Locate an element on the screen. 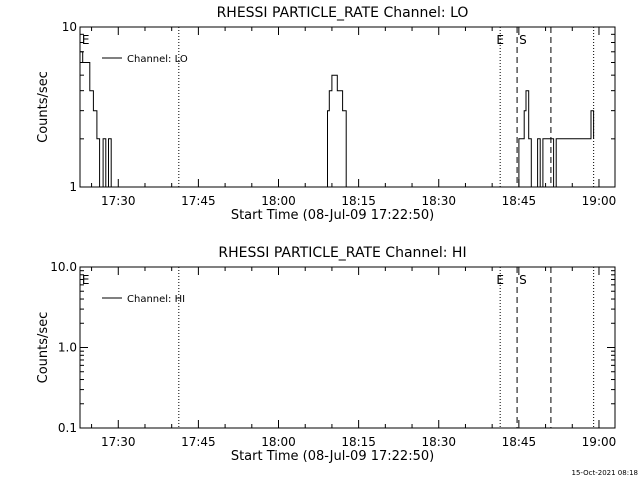  legend: Channel: LO is located at coordinates (145, 59).